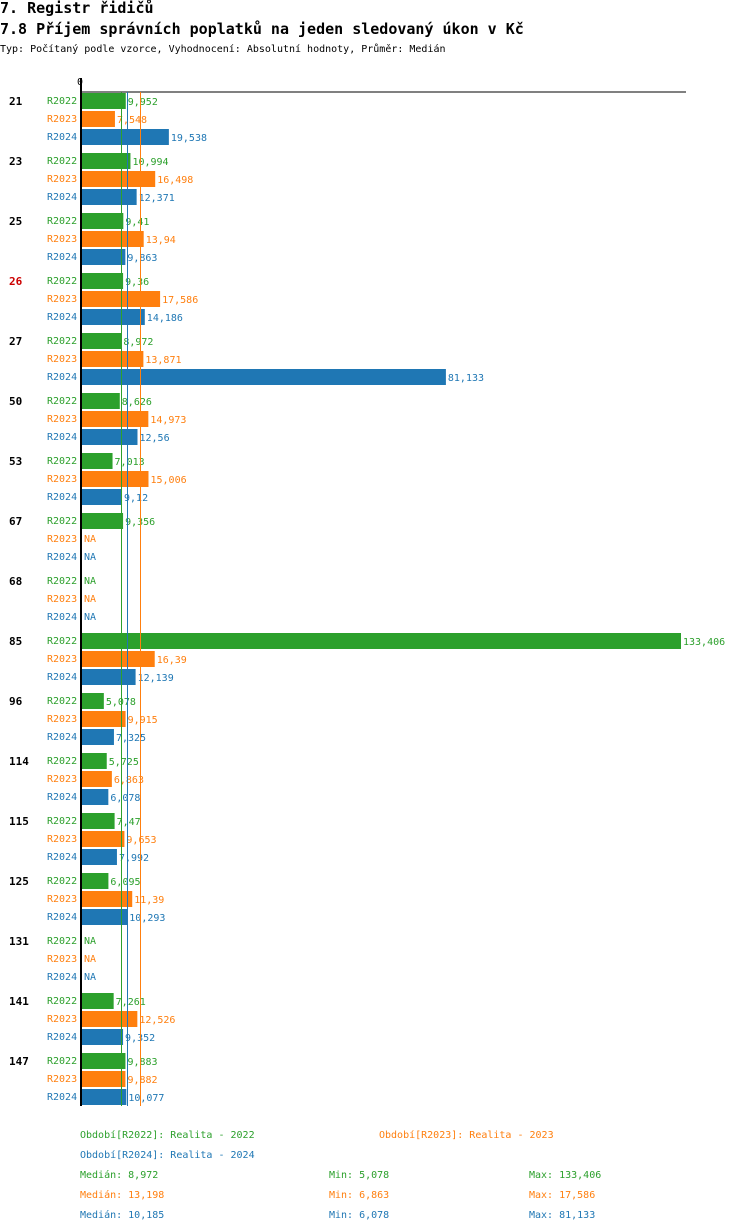 Image resolution: width=750 pixels, height=1232 pixels. I want to click on value-label: 12,371, so click(157, 198).